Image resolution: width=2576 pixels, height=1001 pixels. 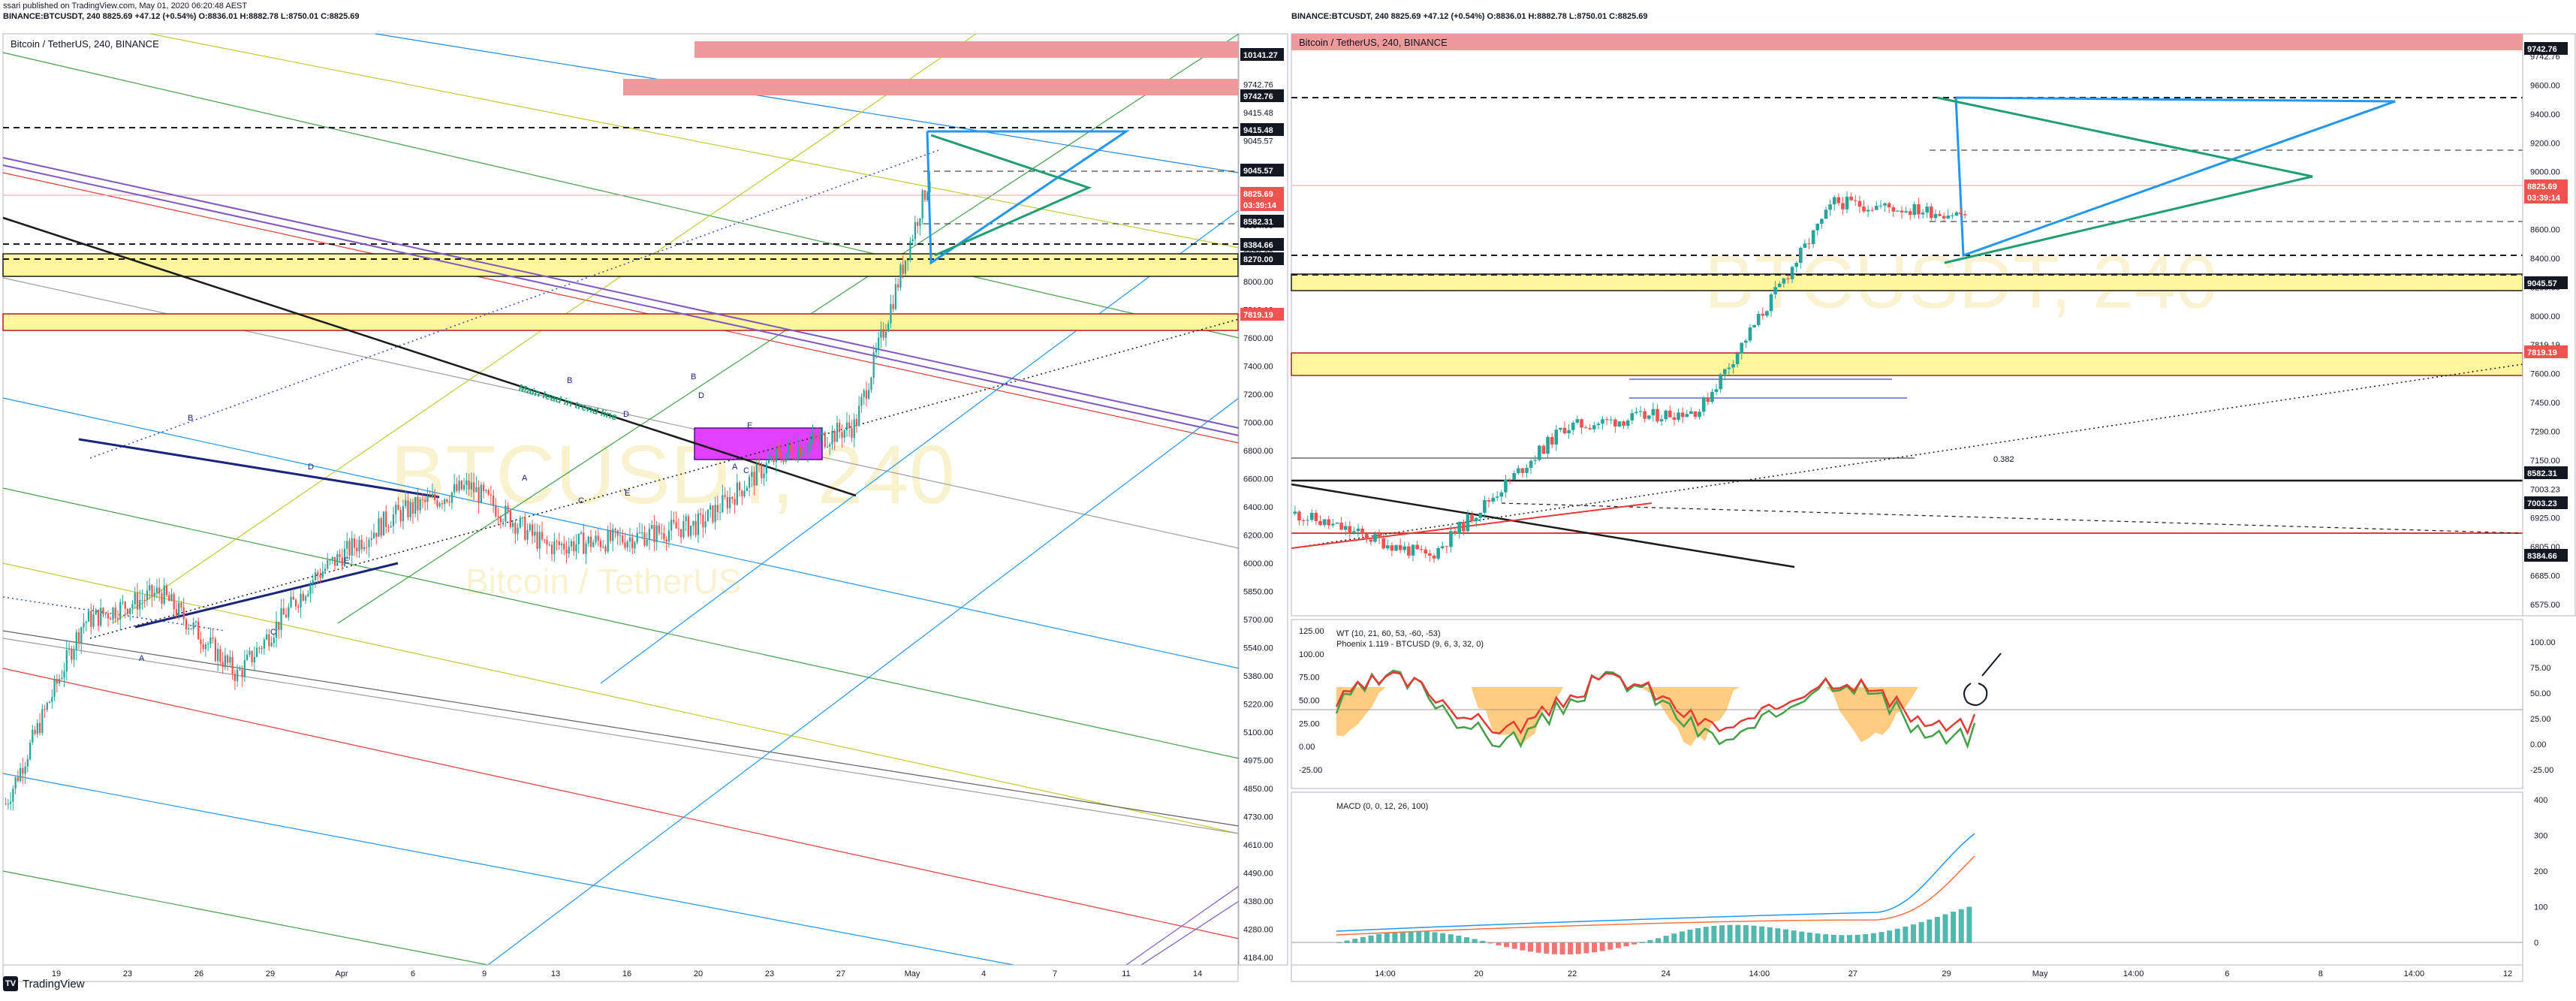 I want to click on left-time-axis, so click(x=620, y=973).